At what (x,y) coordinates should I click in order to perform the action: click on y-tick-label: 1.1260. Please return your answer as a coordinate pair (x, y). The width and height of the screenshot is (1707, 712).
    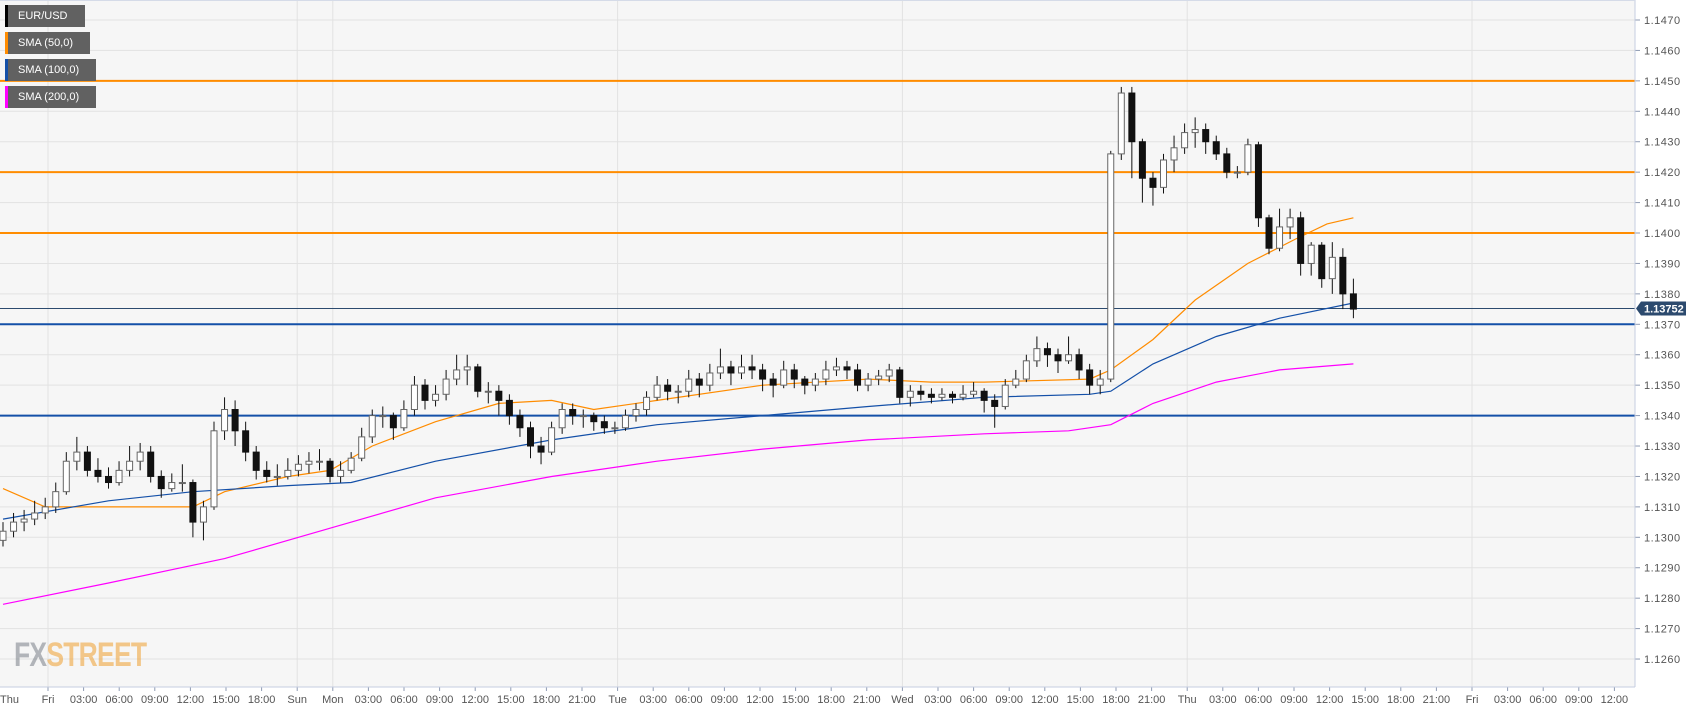
    Looking at the image, I should click on (1662, 660).